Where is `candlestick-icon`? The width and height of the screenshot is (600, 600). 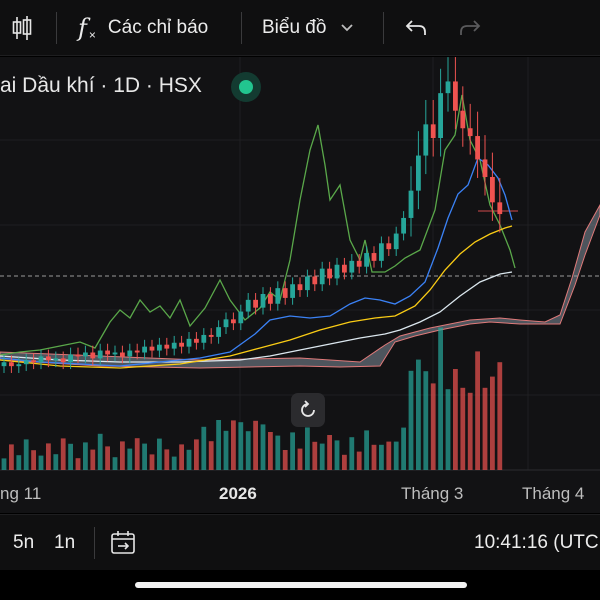
candlestick-icon is located at coordinates (22, 28).